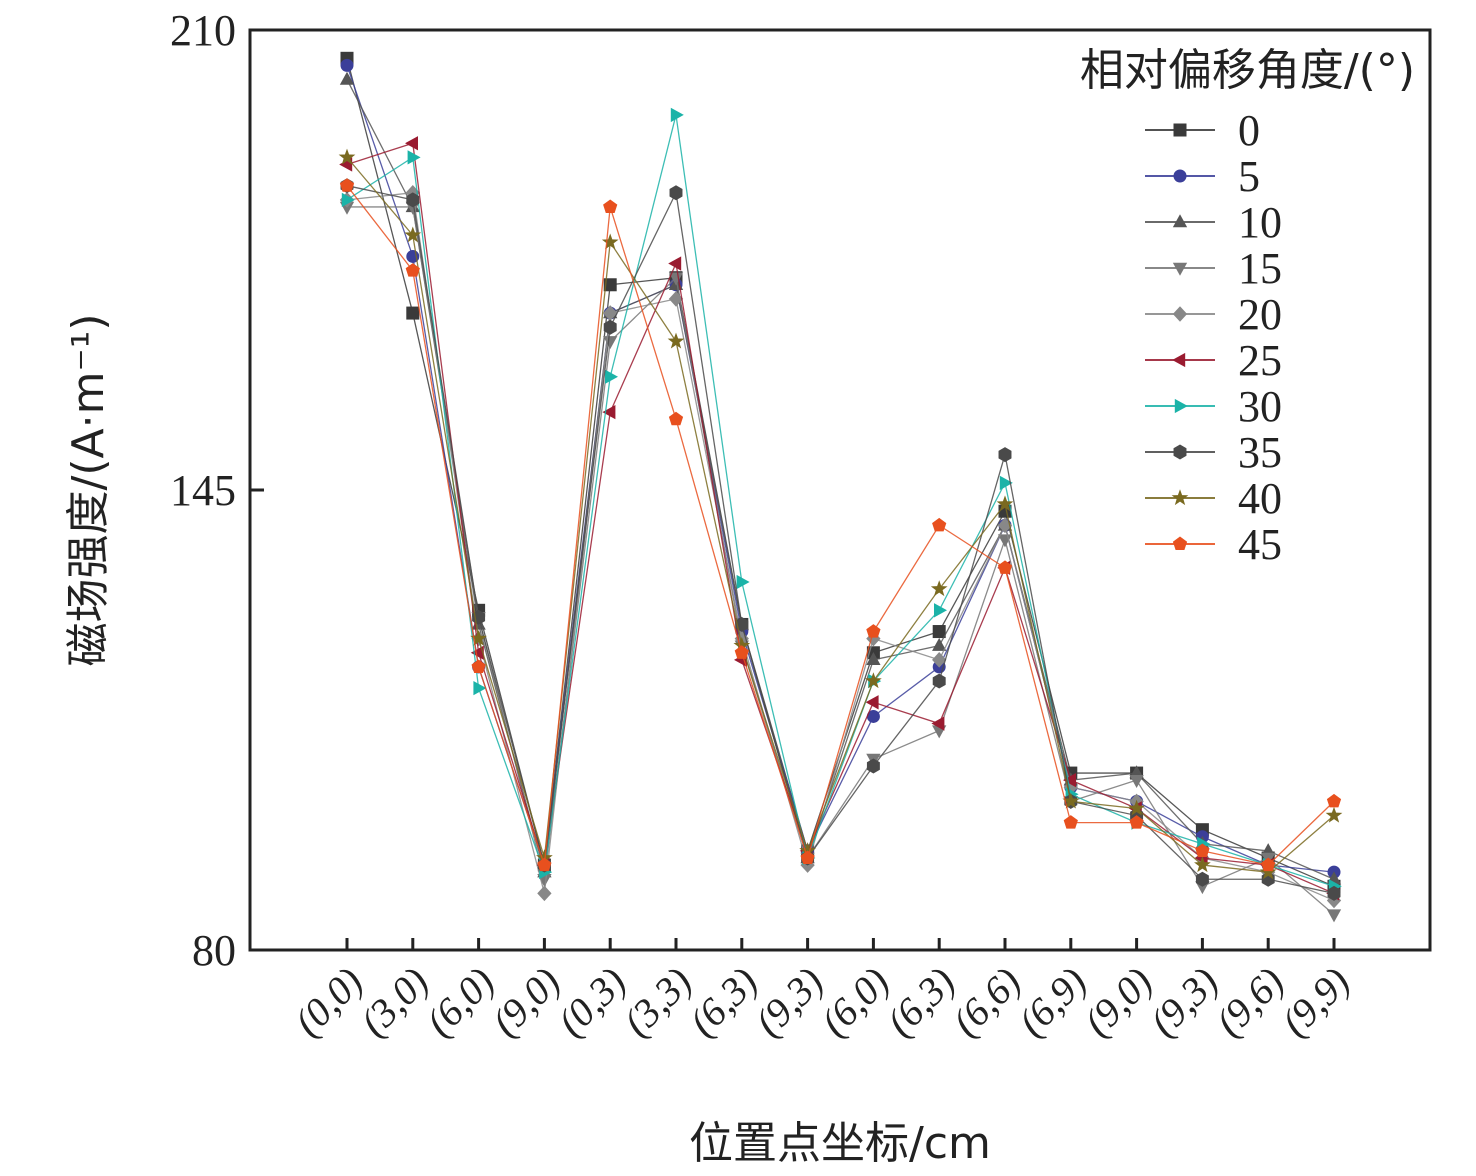 The width and height of the screenshot is (1476, 1176). Describe the element at coordinates (1247, 70) in the screenshot. I see `legend-title: 相对偏移角度/(°)` at that location.